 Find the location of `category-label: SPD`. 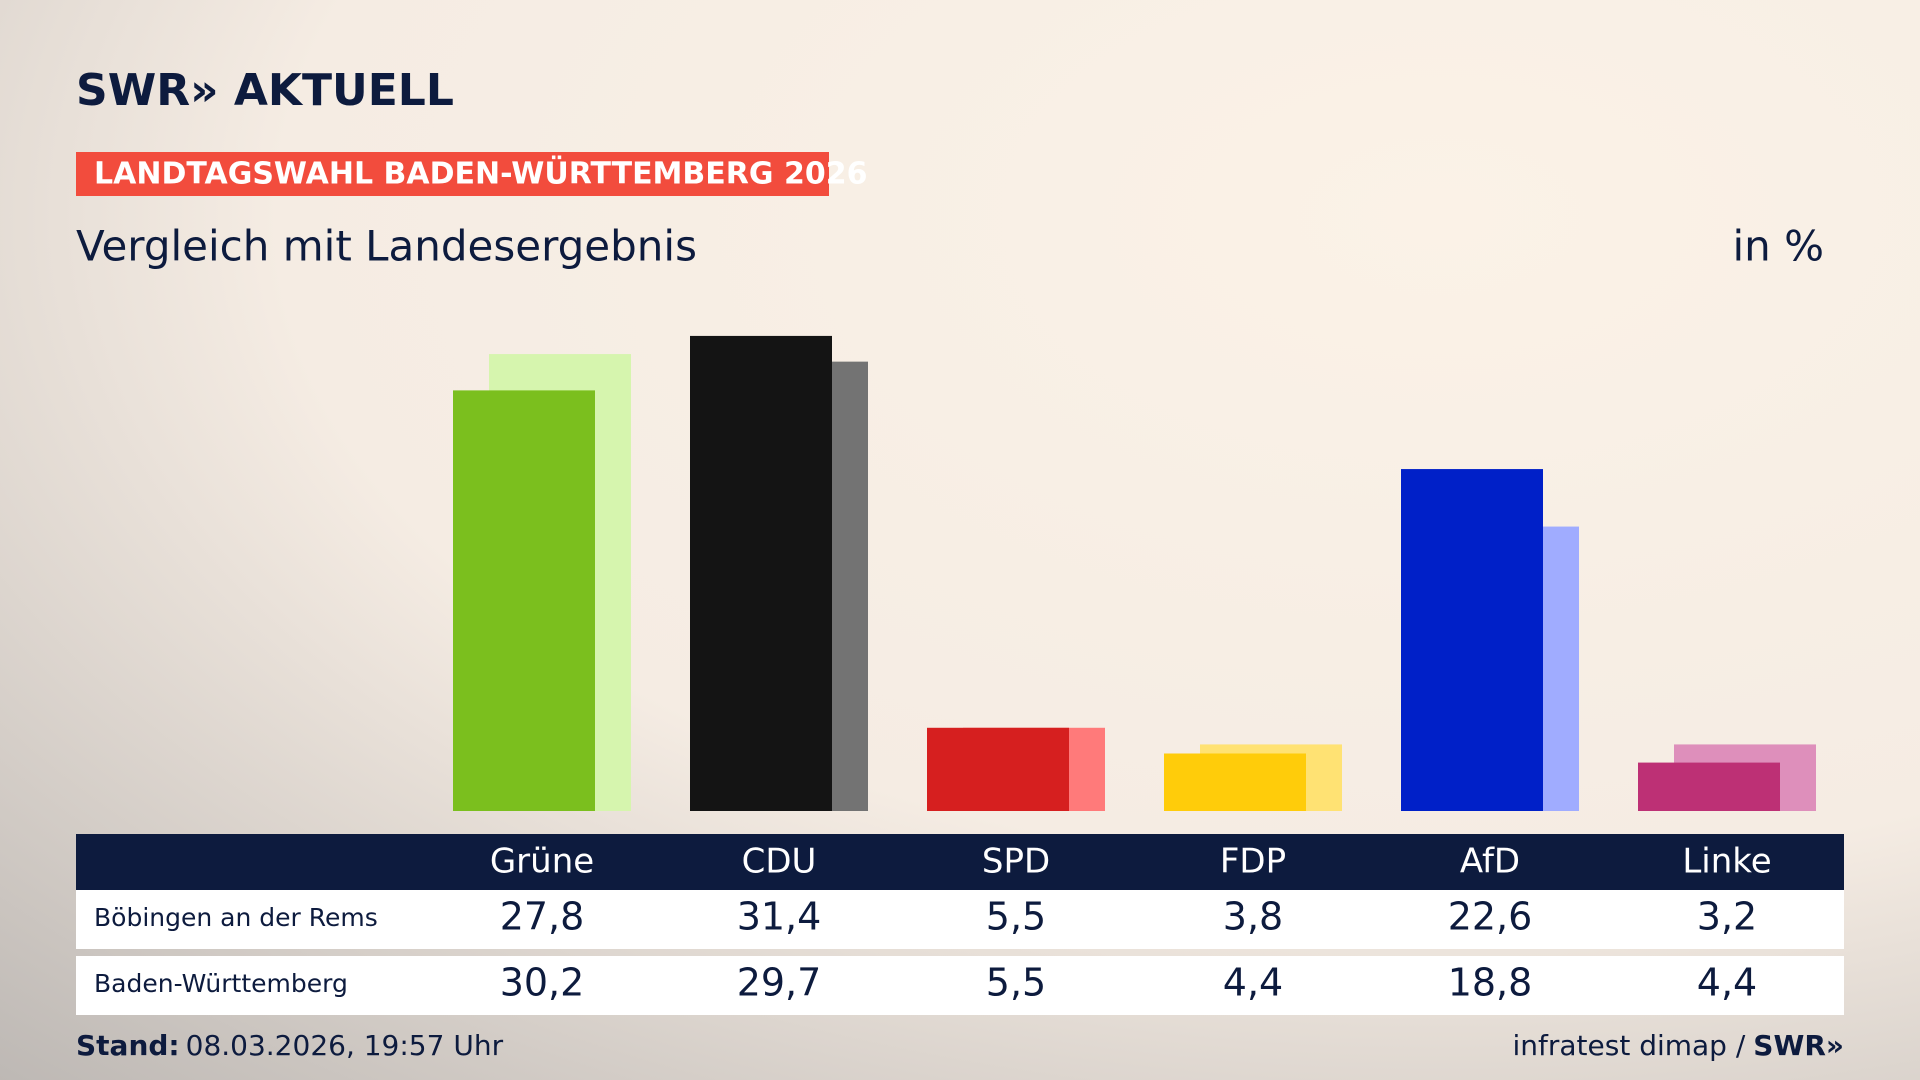

category-label: SPD is located at coordinates (1016, 862).